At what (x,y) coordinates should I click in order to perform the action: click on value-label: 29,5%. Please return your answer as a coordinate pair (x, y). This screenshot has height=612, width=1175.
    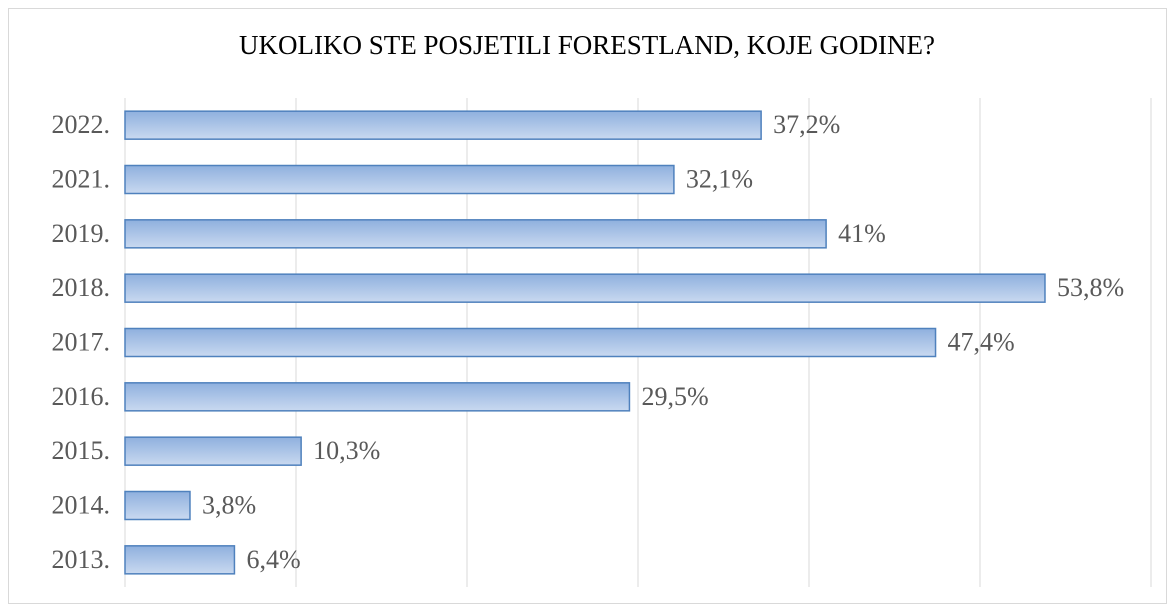
    Looking at the image, I should click on (674, 396).